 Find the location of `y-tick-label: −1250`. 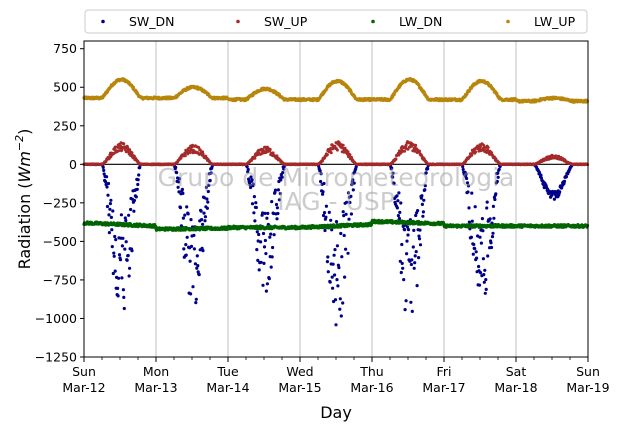

y-tick-label: −1250 is located at coordinates (56, 357).